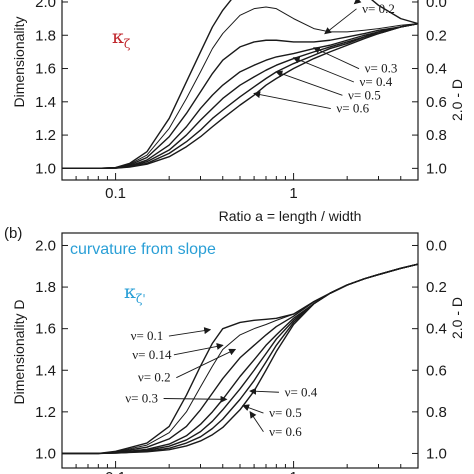  What do you see at coordinates (19, 351) in the screenshot?
I see `panel-b-y-axis-title: Dimensionality D` at bounding box center [19, 351].